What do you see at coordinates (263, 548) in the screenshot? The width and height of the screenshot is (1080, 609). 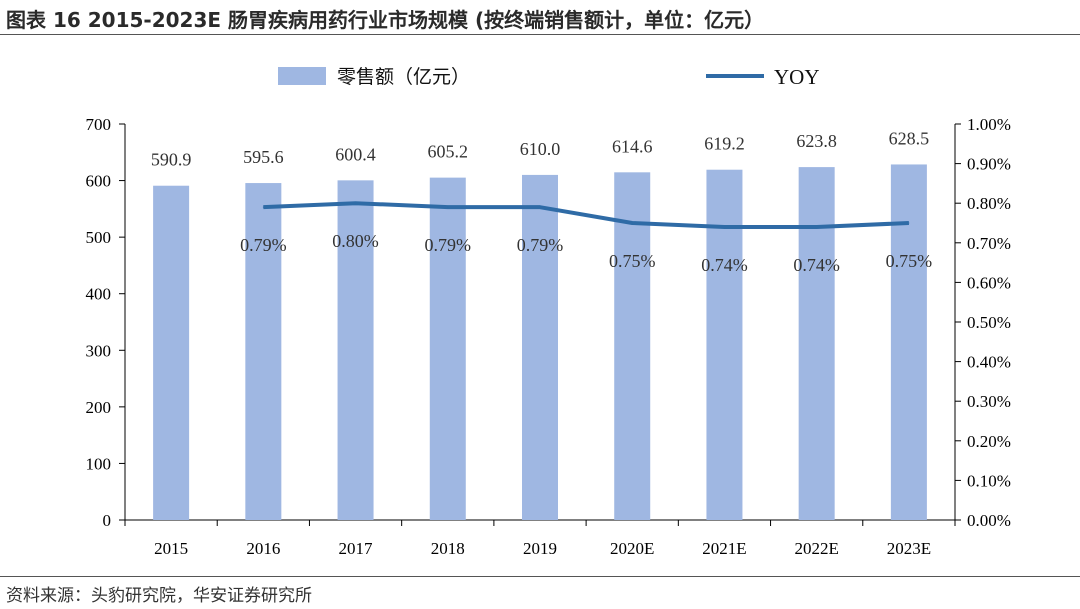 I see `x-tick-label: 2016` at bounding box center [263, 548].